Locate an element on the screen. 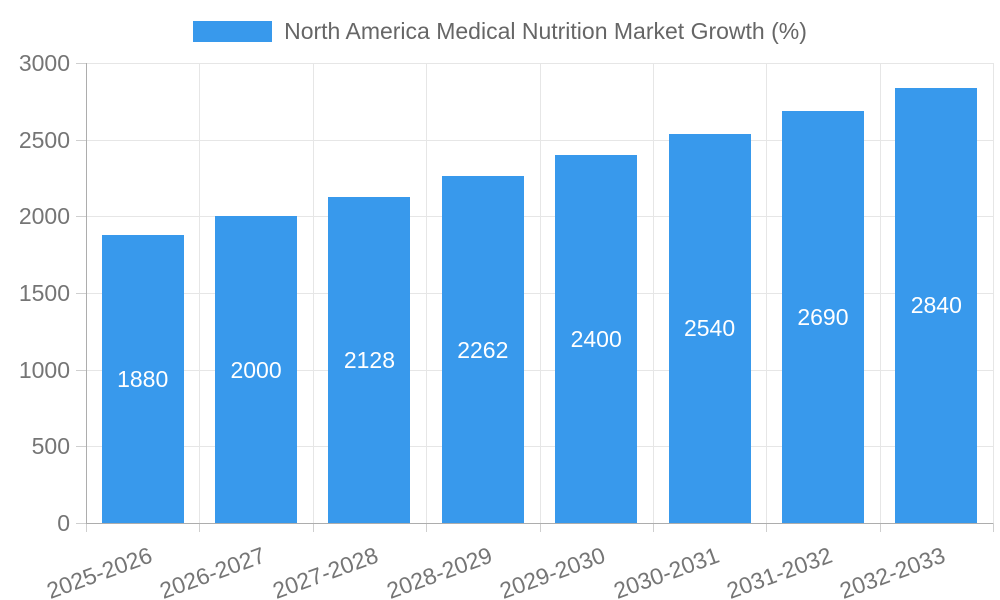 The height and width of the screenshot is (600, 1000). bar-value-label: 2400 is located at coordinates (596, 339).